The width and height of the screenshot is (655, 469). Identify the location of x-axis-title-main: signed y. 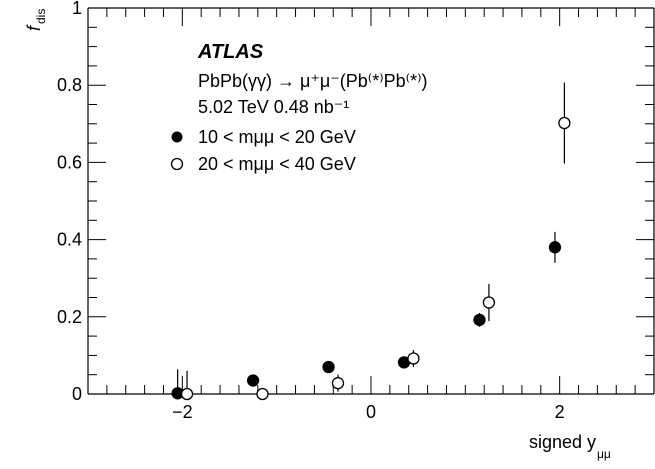
(562, 442).